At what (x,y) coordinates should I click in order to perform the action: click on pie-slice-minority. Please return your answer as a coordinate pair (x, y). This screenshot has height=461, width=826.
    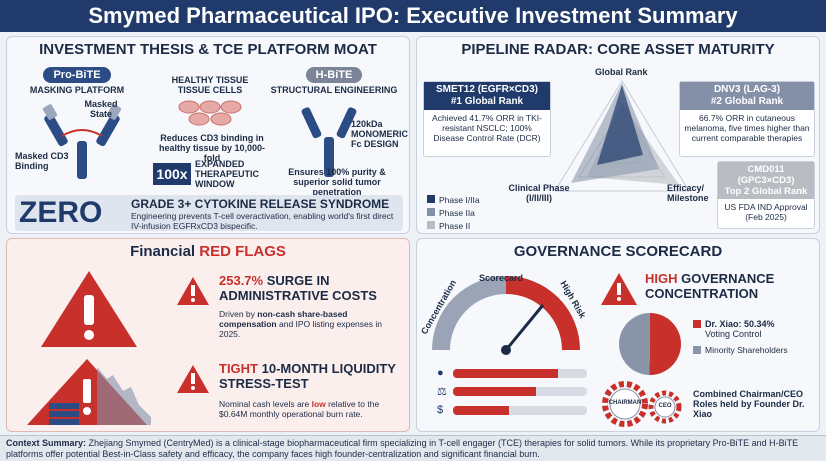
    Looking at the image, I should click on (634, 344).